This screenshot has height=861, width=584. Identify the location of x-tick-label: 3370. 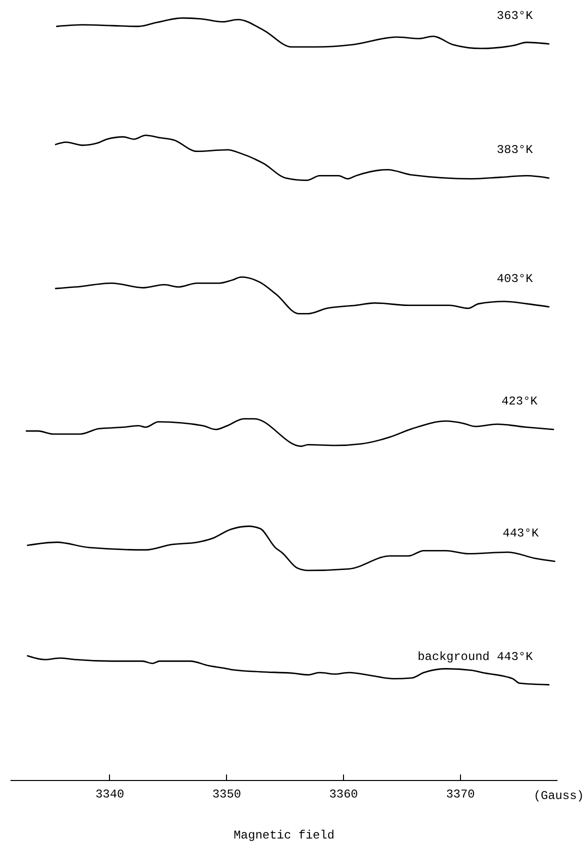
(460, 795).